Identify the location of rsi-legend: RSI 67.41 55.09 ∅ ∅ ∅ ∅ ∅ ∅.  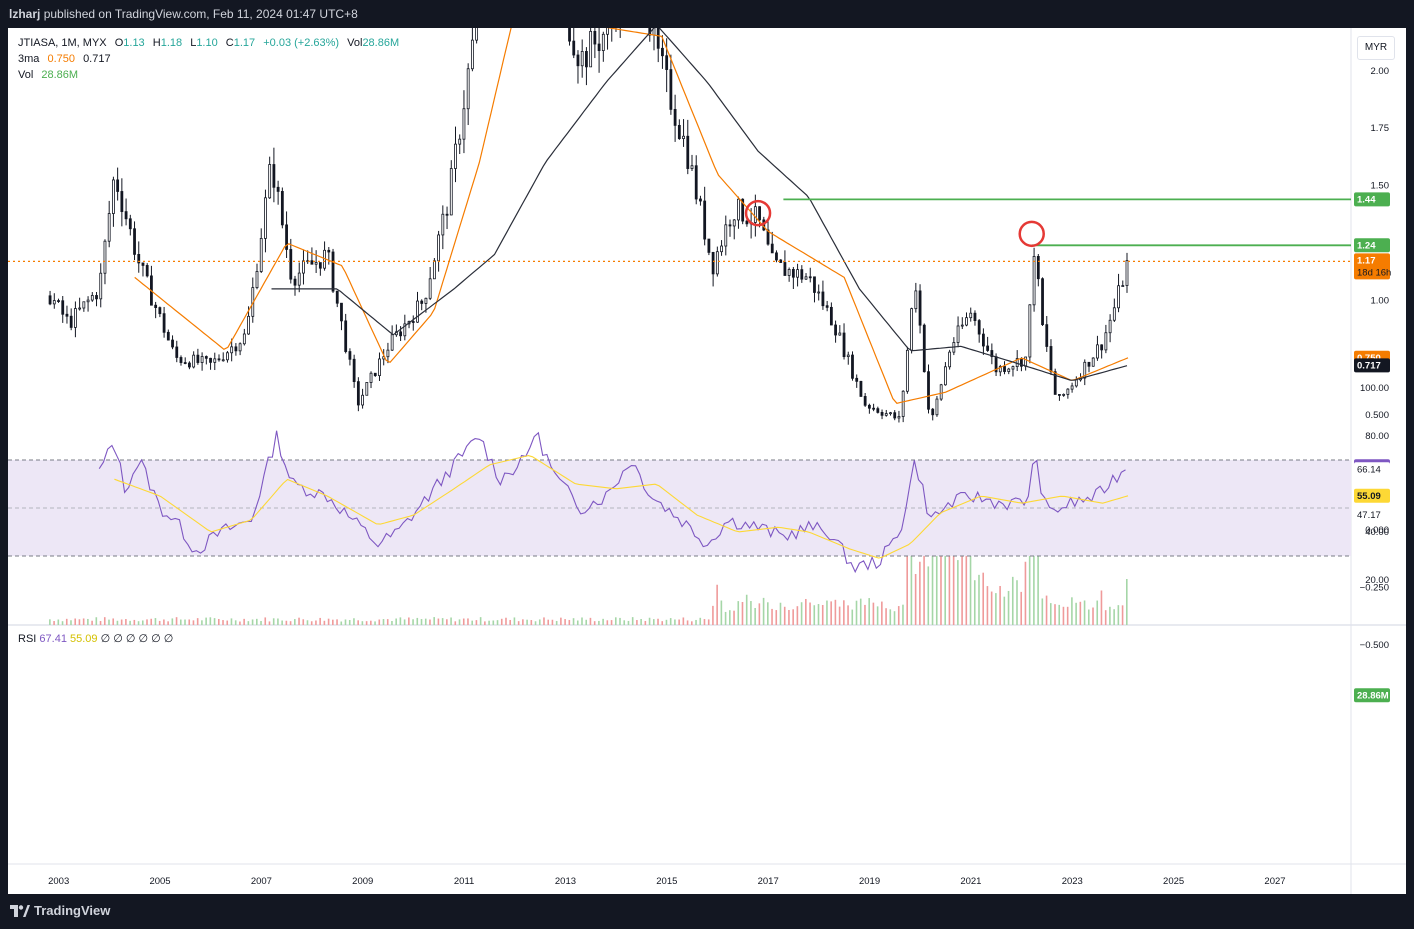
(95, 638).